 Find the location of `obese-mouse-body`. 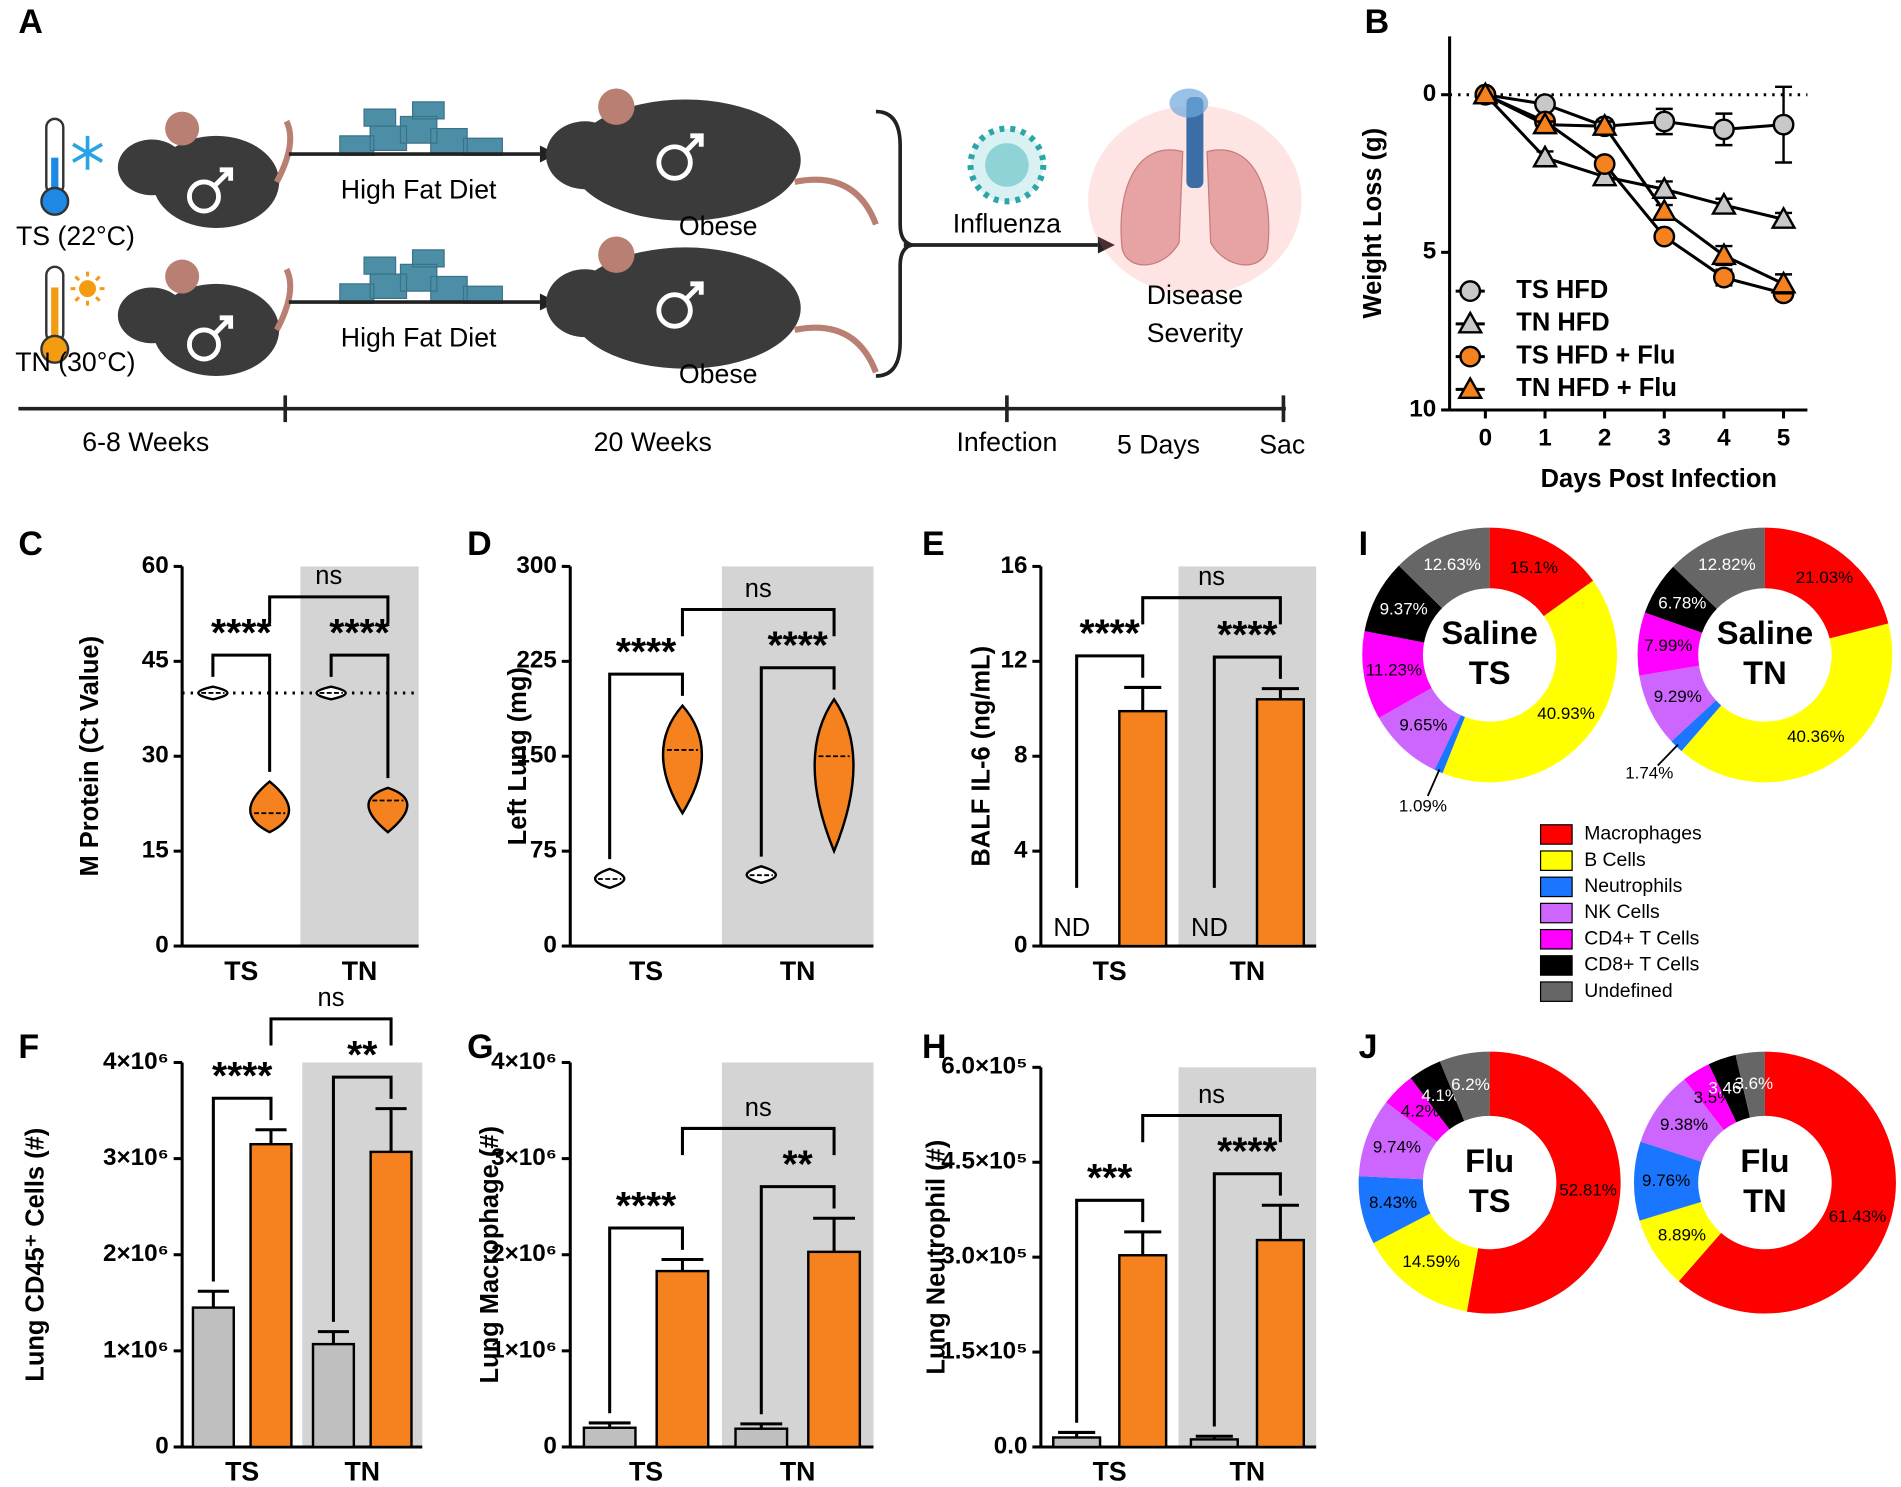

obese-mouse-body is located at coordinates (685, 308).